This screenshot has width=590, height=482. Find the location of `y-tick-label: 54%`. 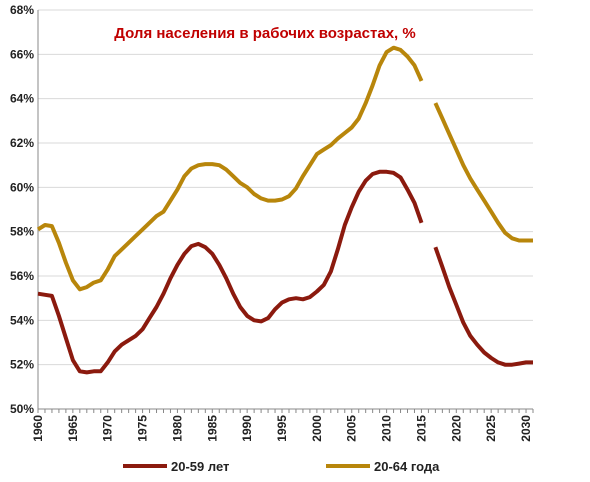

y-tick-label: 54% is located at coordinates (22, 320).